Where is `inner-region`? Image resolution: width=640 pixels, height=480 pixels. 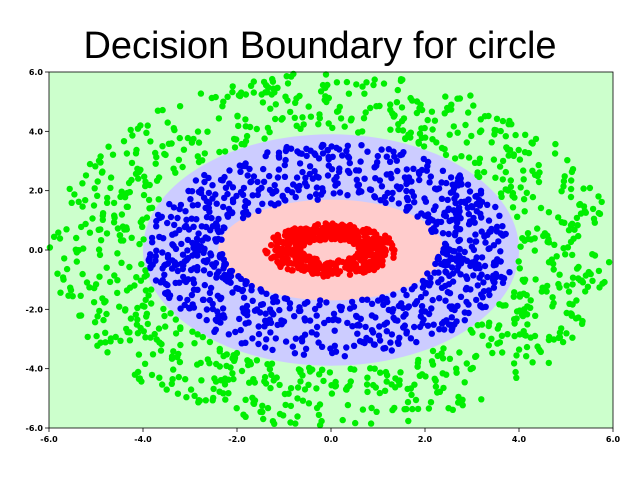 inner-region is located at coordinates (331, 250).